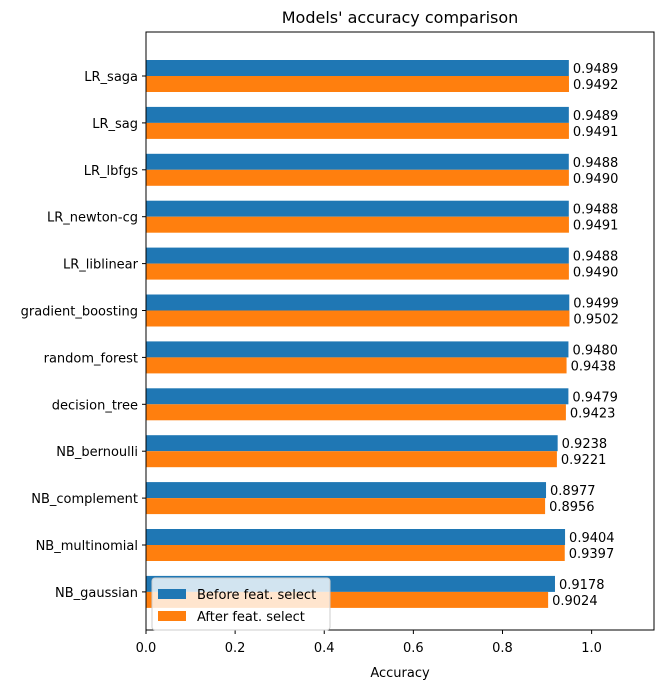 The height and width of the screenshot is (690, 663). What do you see at coordinates (592, 554) in the screenshot?
I see `bar-value-label: 0.9397` at bounding box center [592, 554].